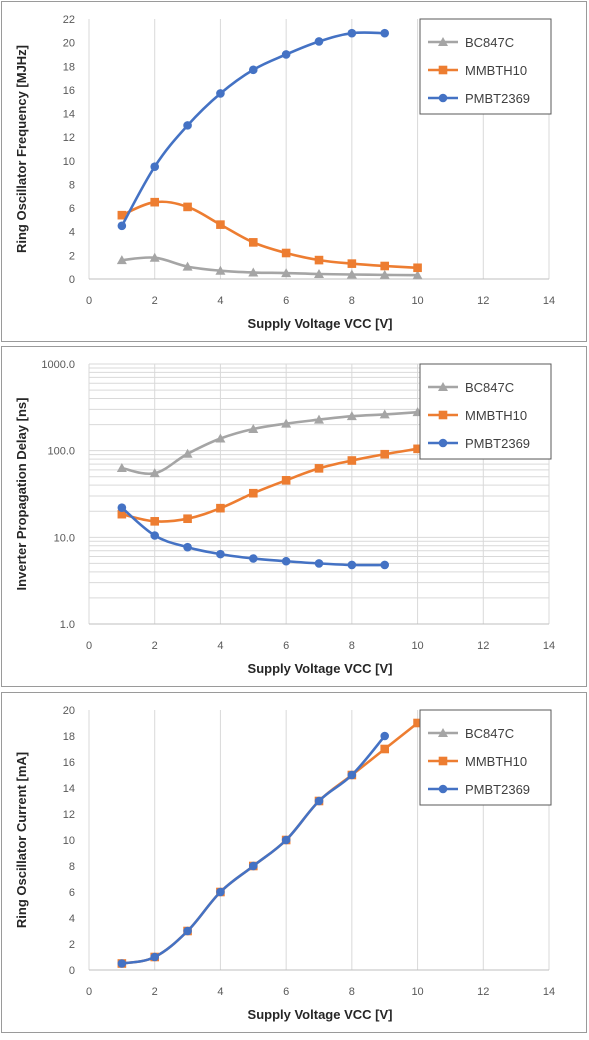 This screenshot has width=589, height=1040. I want to click on y-tick-label: 10, so click(69, 162).